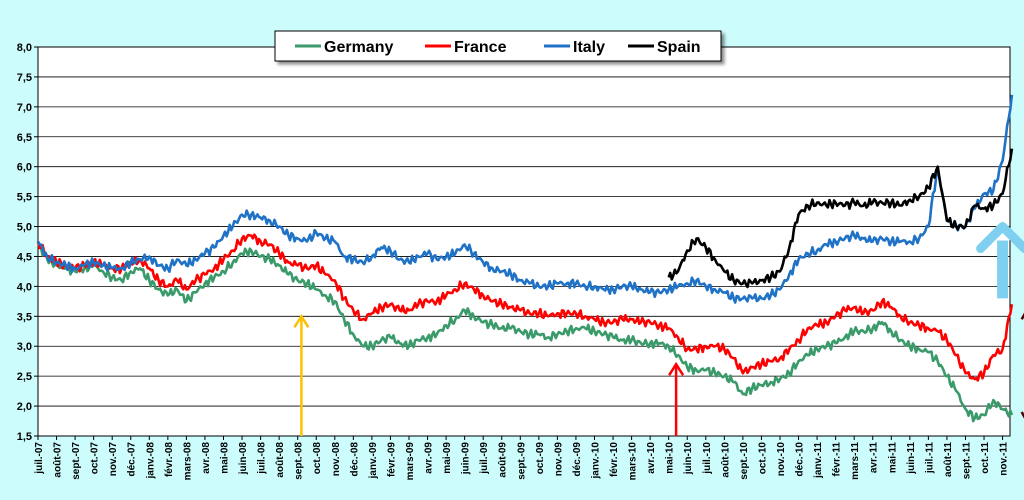 The height and width of the screenshot is (500, 1024). Describe the element at coordinates (24, 228) in the screenshot. I see `y-tick-label: 5,0` at that location.